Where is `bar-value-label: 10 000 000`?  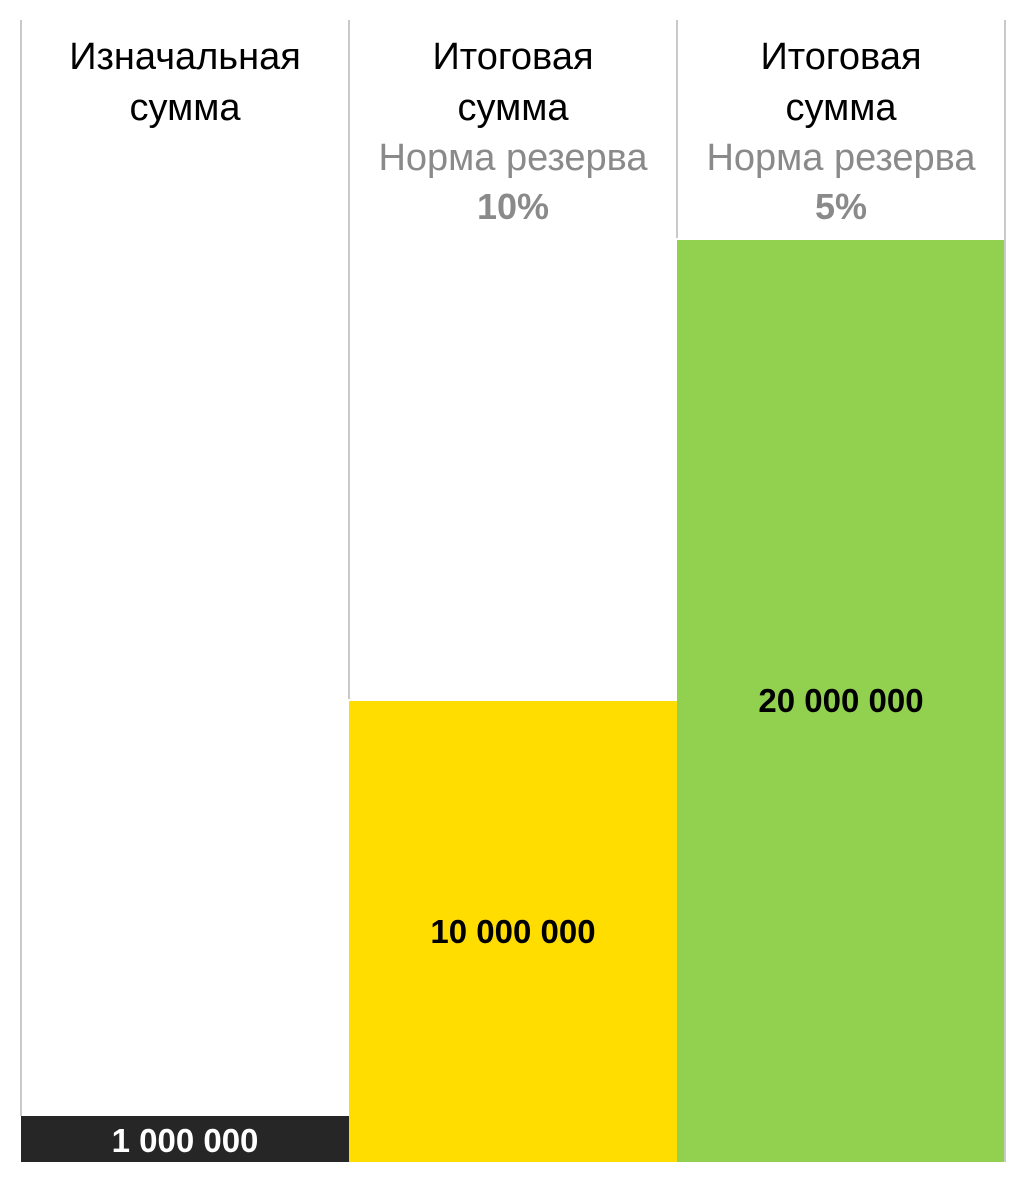 bar-value-label: 10 000 000 is located at coordinates (513, 931).